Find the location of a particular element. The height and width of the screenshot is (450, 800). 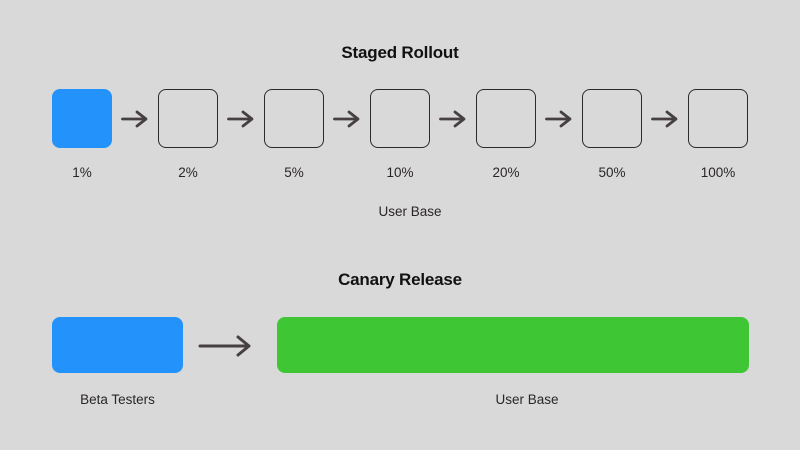

stage-square-filled is located at coordinates (82, 118).